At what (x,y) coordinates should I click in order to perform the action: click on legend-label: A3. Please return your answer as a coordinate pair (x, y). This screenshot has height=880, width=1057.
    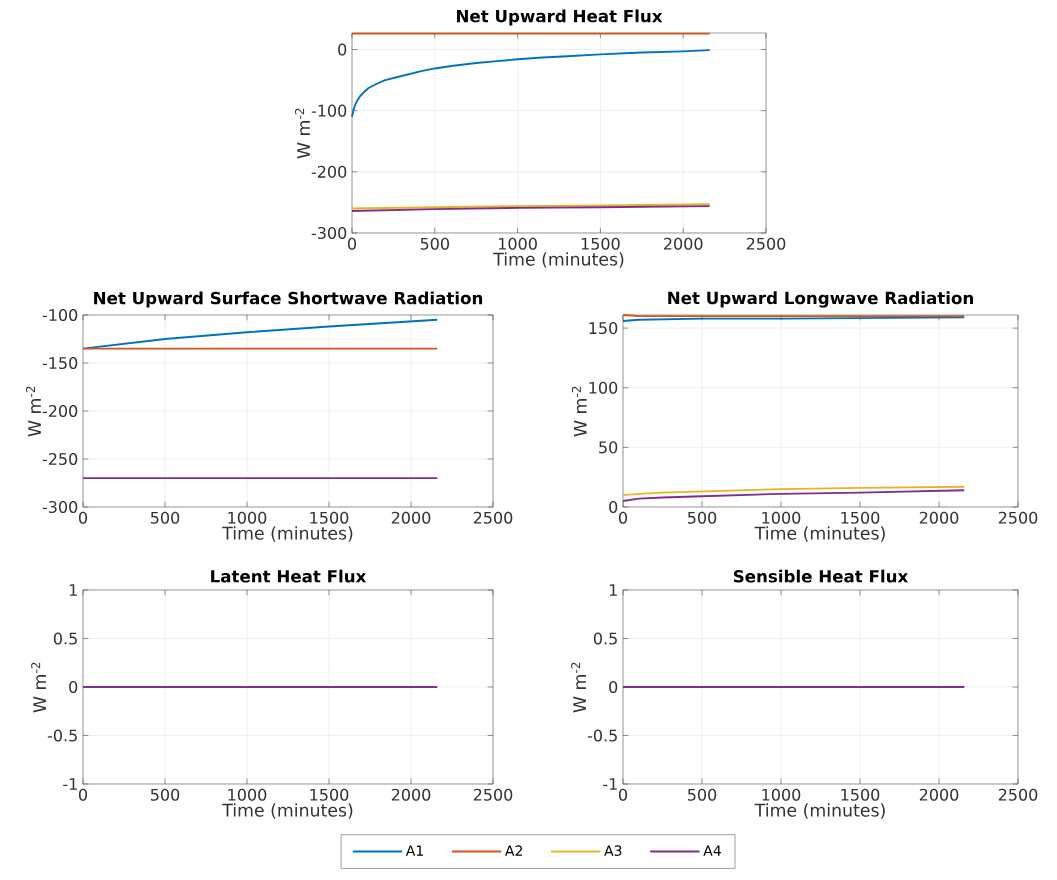
    Looking at the image, I should click on (613, 850).